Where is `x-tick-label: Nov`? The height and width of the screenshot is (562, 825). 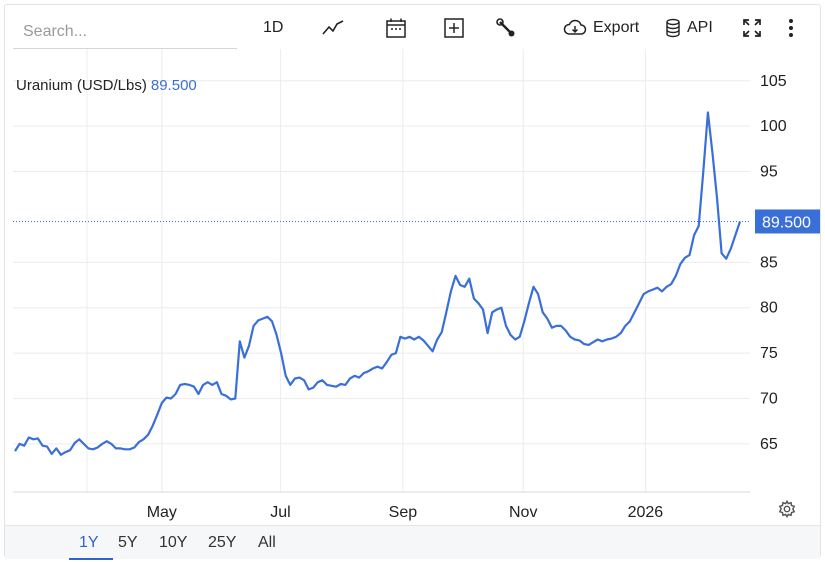
x-tick-label: Nov is located at coordinates (523, 512).